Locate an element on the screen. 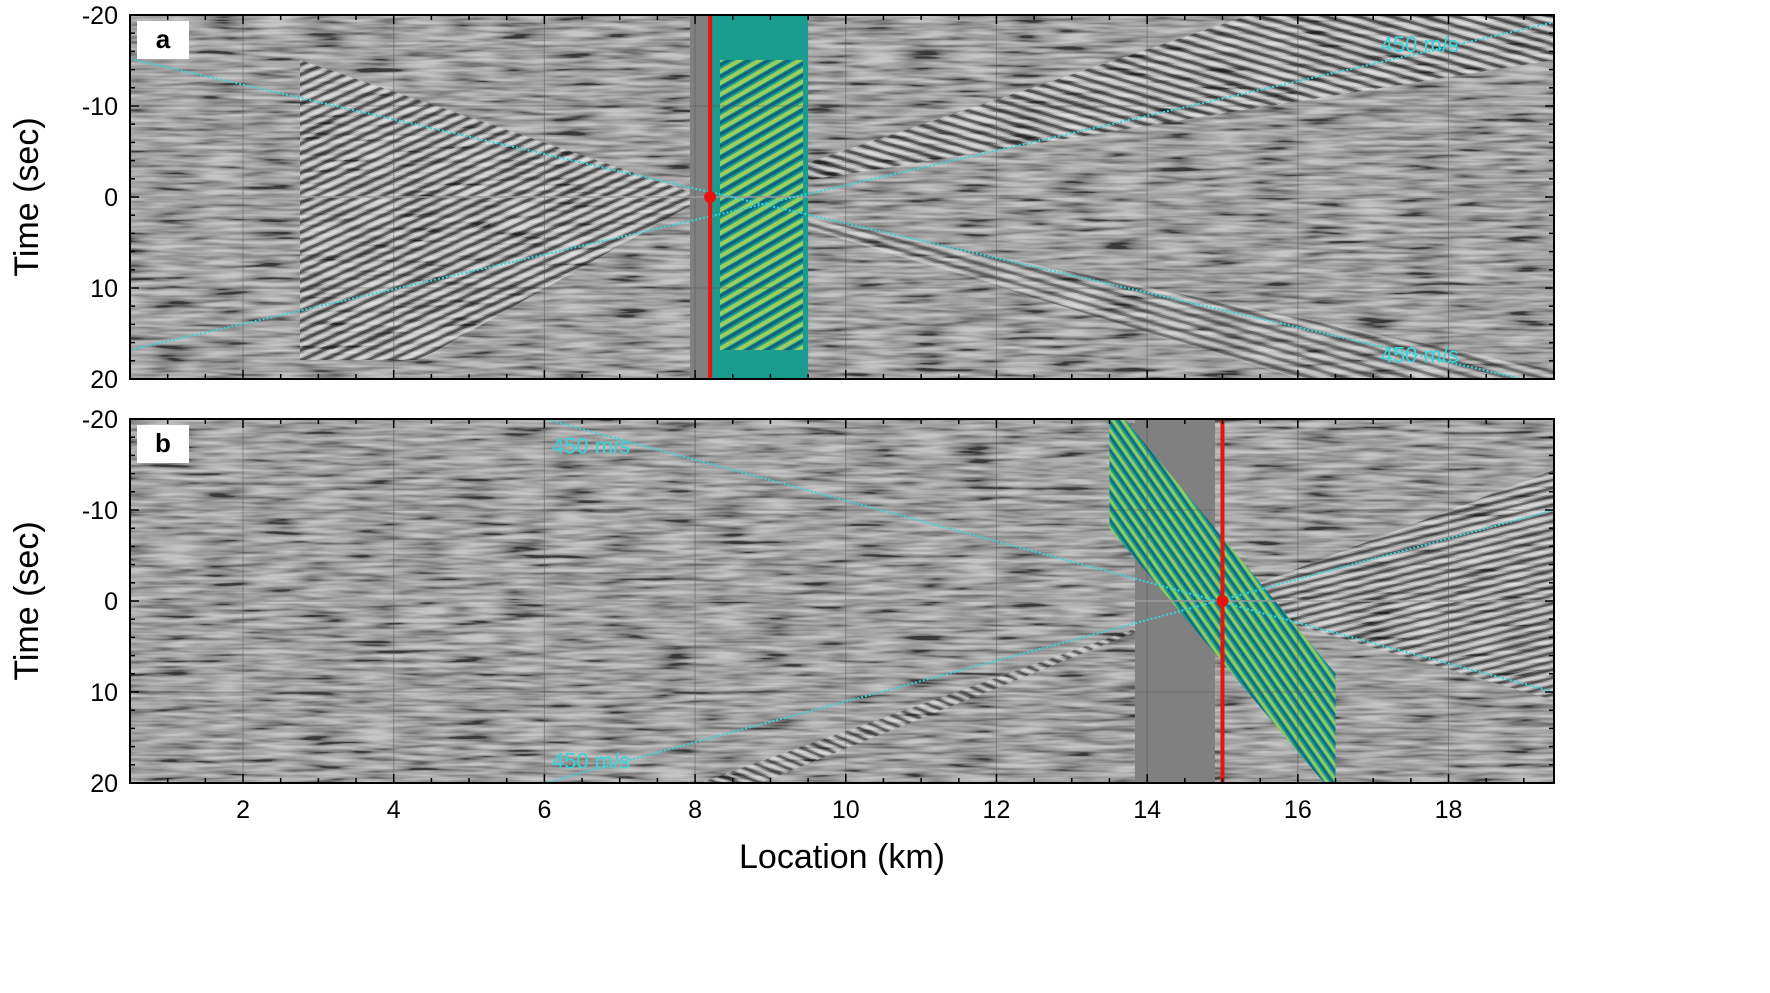  panel-a-label: a is located at coordinates (163, 39).